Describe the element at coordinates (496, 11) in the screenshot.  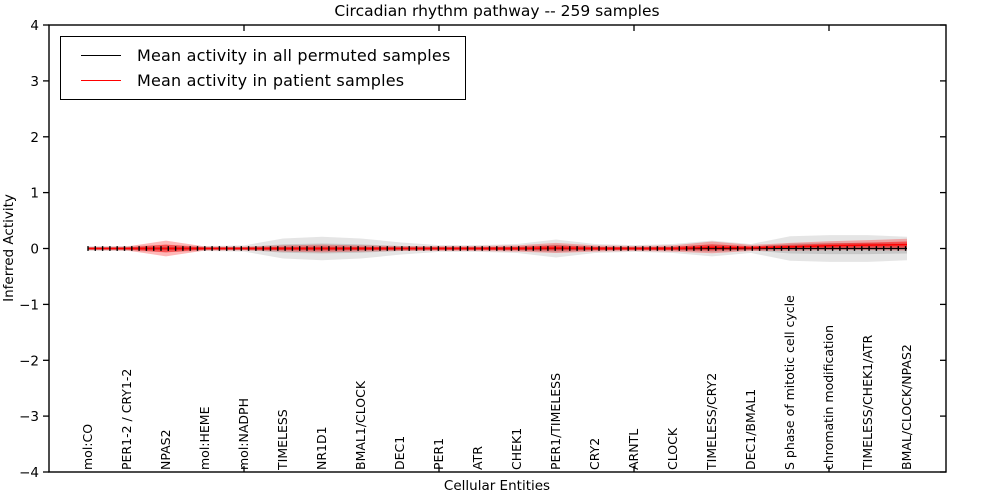
I see `chart-title: Circadian rhythm pathway -- 259 samples` at that location.